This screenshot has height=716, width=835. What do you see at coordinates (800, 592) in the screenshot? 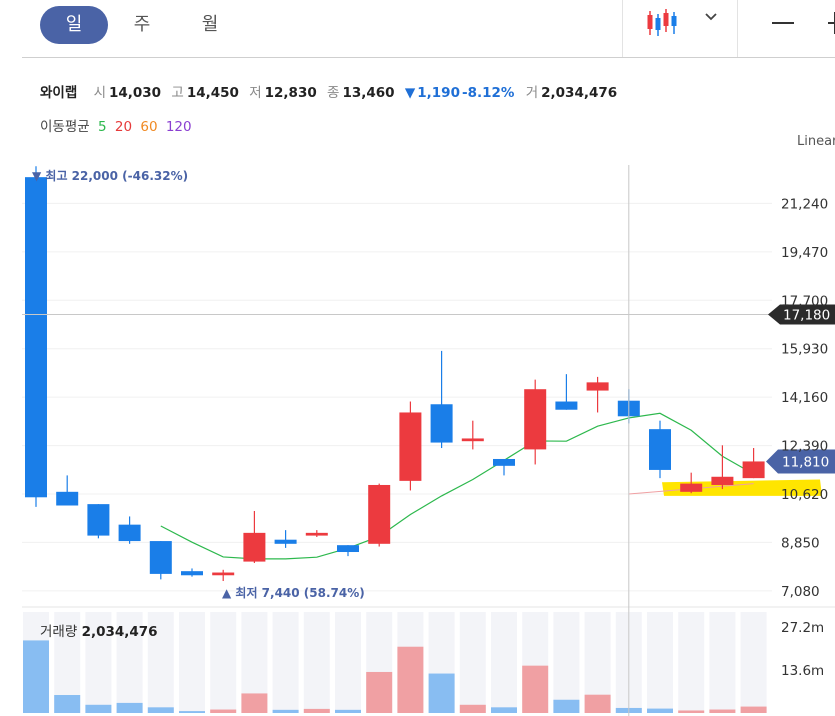
I see `y-tick-label: 7,080` at bounding box center [800, 592].